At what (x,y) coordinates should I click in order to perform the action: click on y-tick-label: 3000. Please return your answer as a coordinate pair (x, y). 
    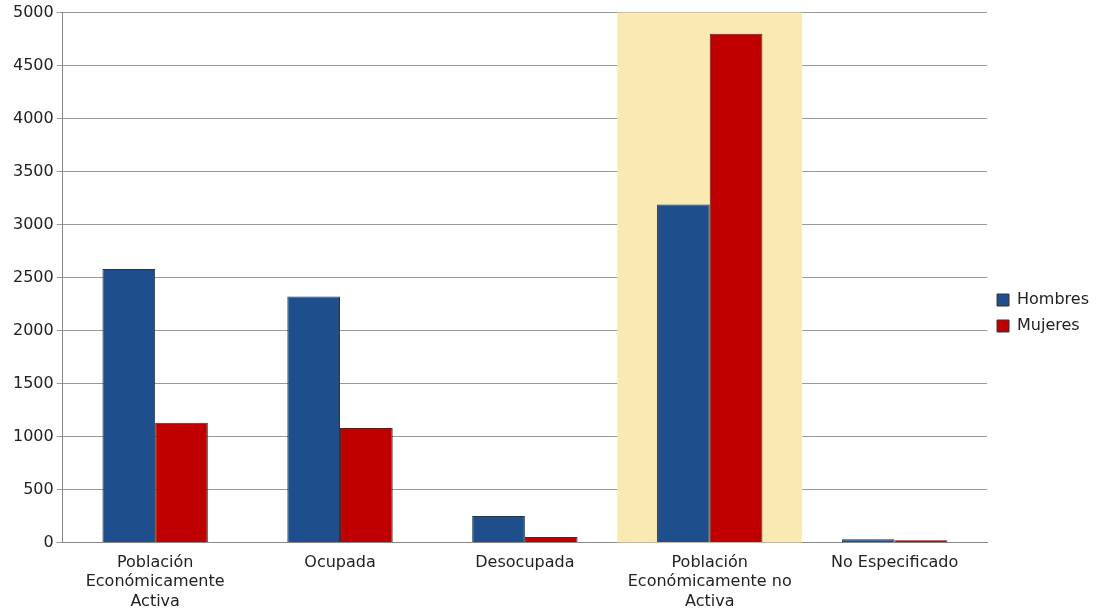
    Looking at the image, I should click on (33, 223).